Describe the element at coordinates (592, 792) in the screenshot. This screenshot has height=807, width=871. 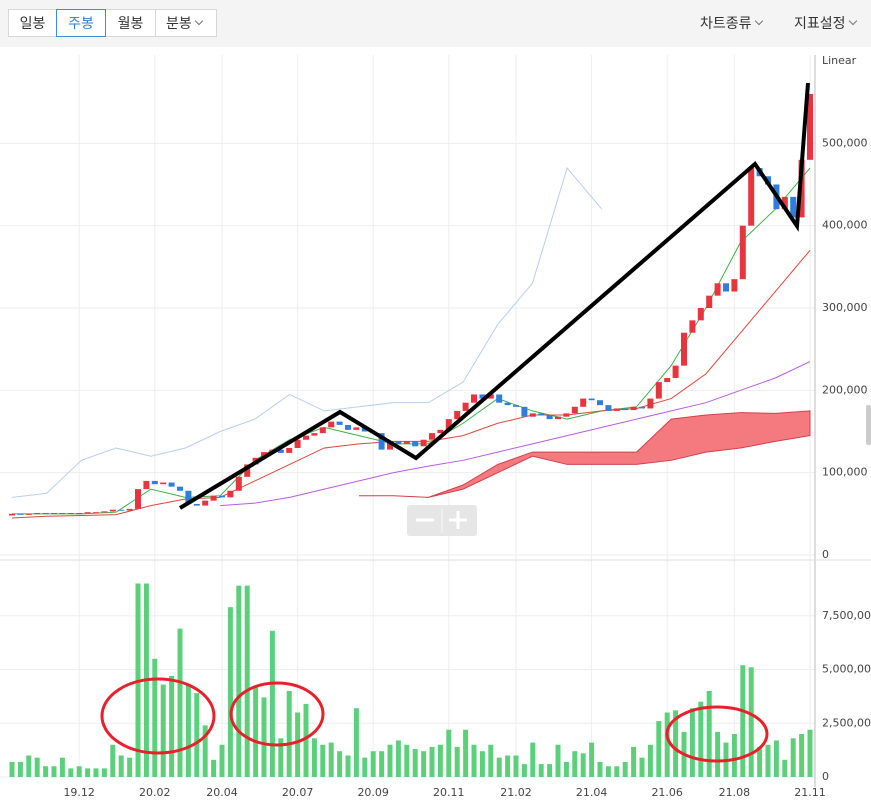
I see `x-tick-label: 21.04` at that location.